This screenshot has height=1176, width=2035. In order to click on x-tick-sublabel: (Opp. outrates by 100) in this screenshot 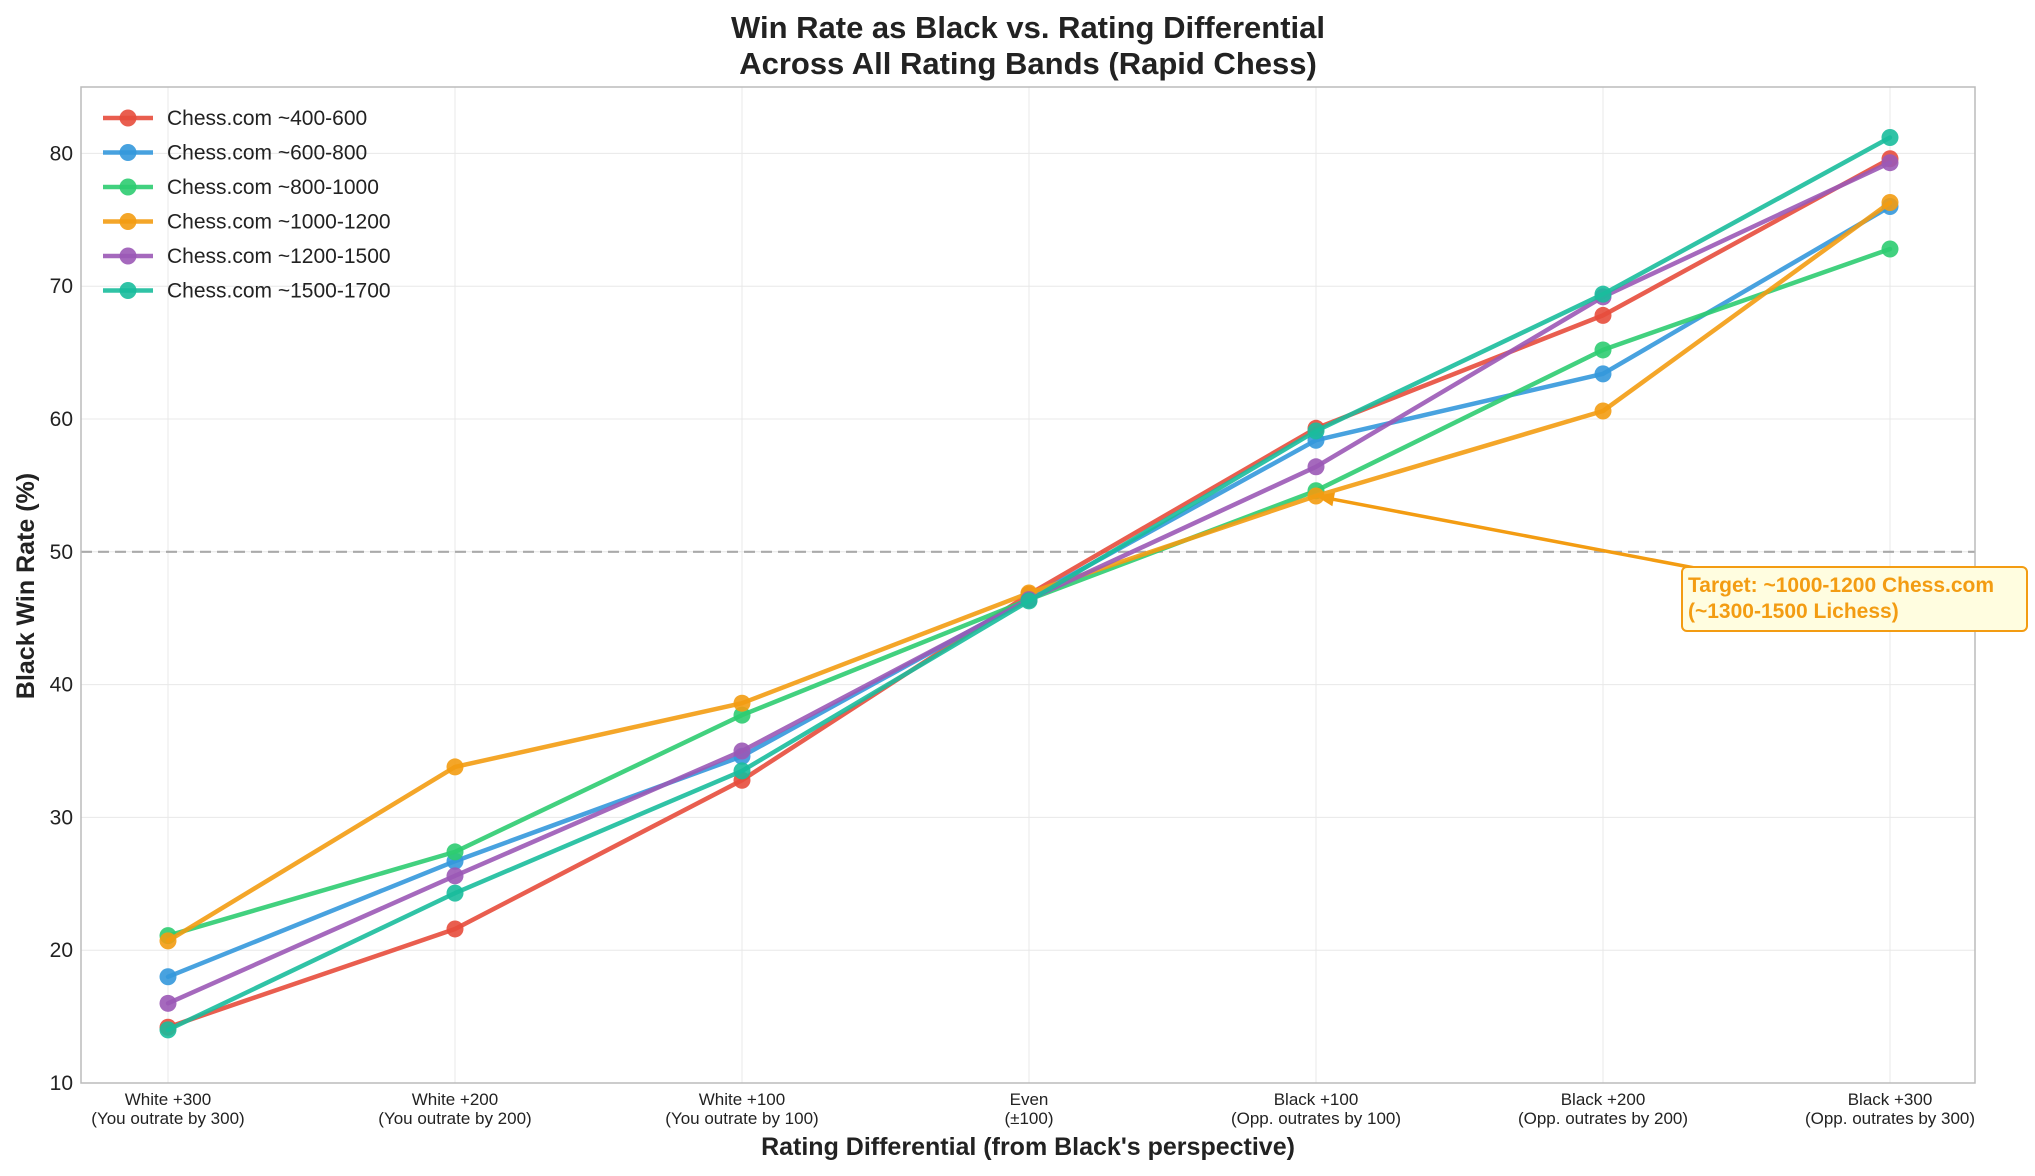, I will do `click(1316, 1118)`.